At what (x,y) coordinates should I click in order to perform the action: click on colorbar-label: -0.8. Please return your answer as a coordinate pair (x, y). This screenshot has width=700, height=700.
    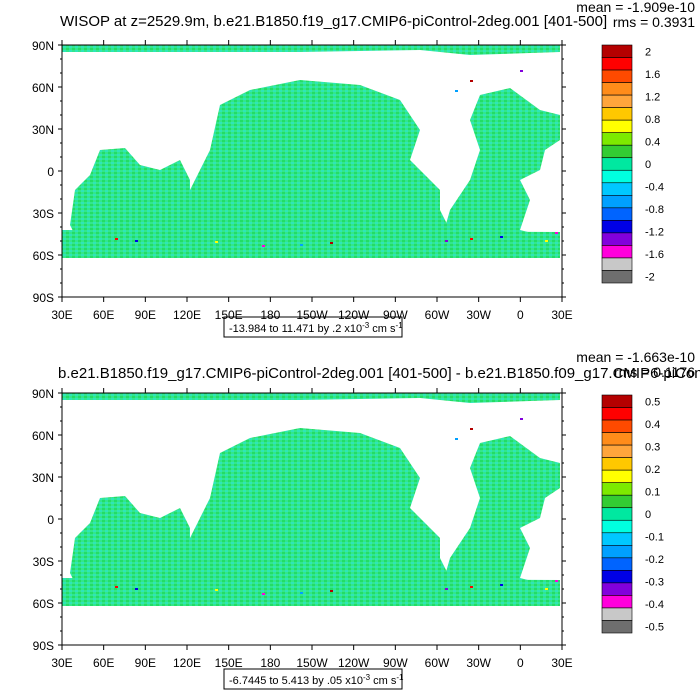
    Looking at the image, I should click on (654, 210).